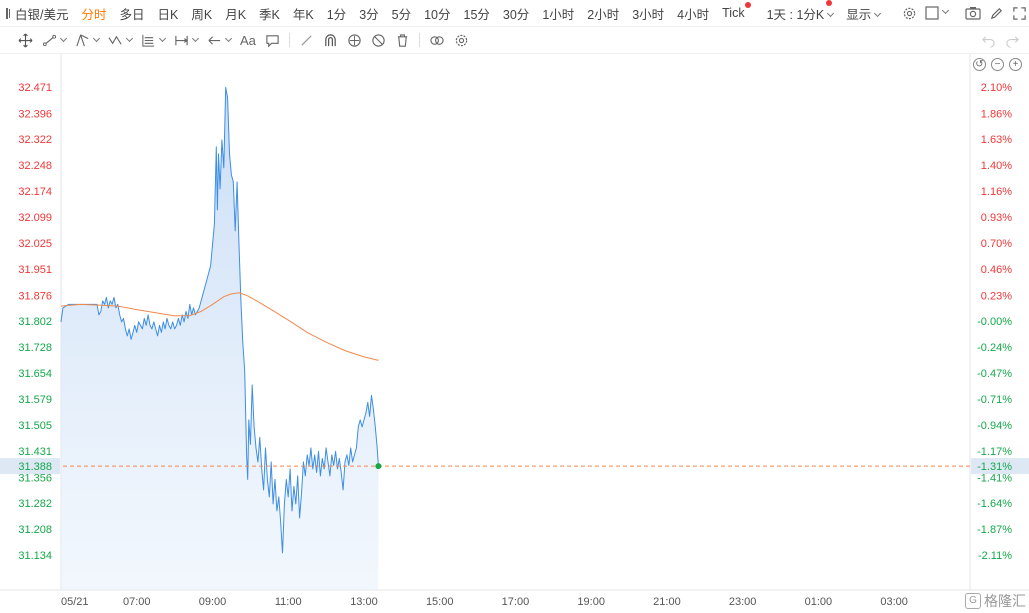 This screenshot has width=1029, height=613. Describe the element at coordinates (182, 40) in the screenshot. I see `ruler-icon` at that location.